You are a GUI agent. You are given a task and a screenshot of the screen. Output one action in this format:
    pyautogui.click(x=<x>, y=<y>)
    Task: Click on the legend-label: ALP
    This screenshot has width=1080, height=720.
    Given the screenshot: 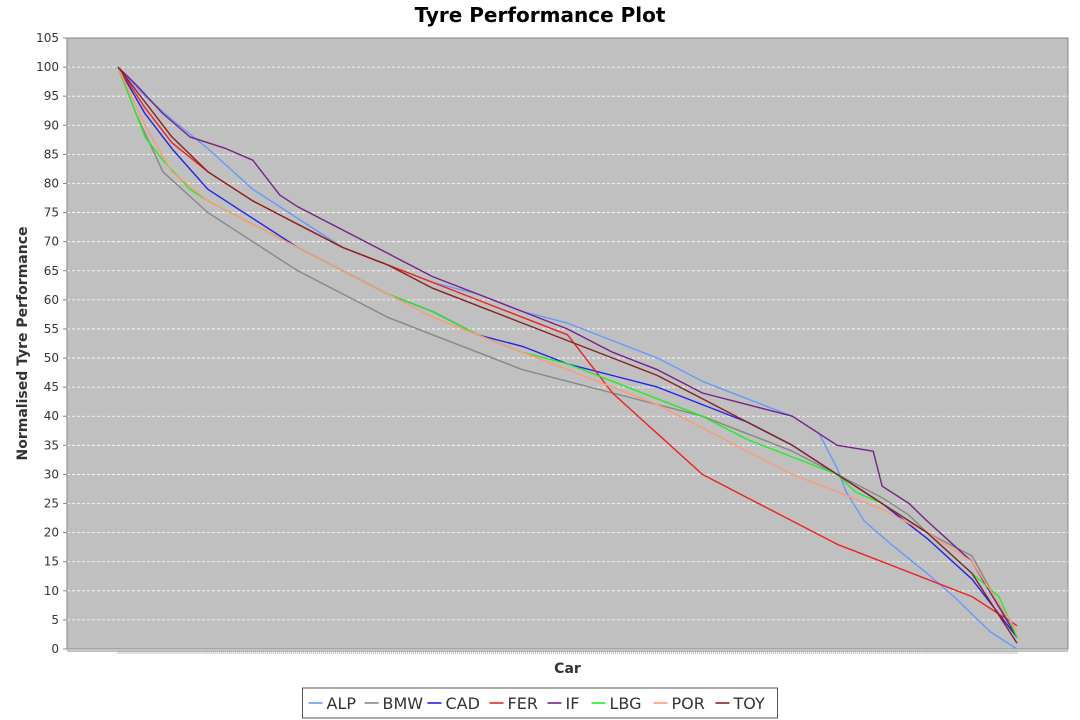 What is the action you would take?
    pyautogui.click(x=342, y=703)
    